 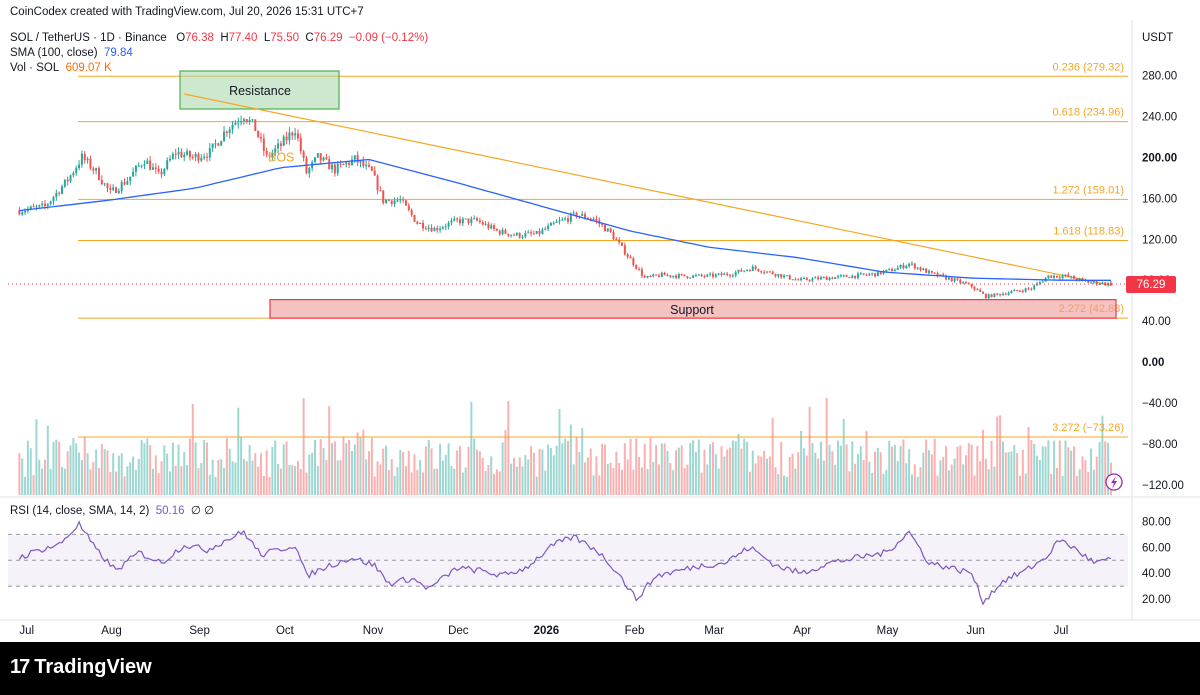 I want to click on high-value: 77.40, so click(x=243, y=38).